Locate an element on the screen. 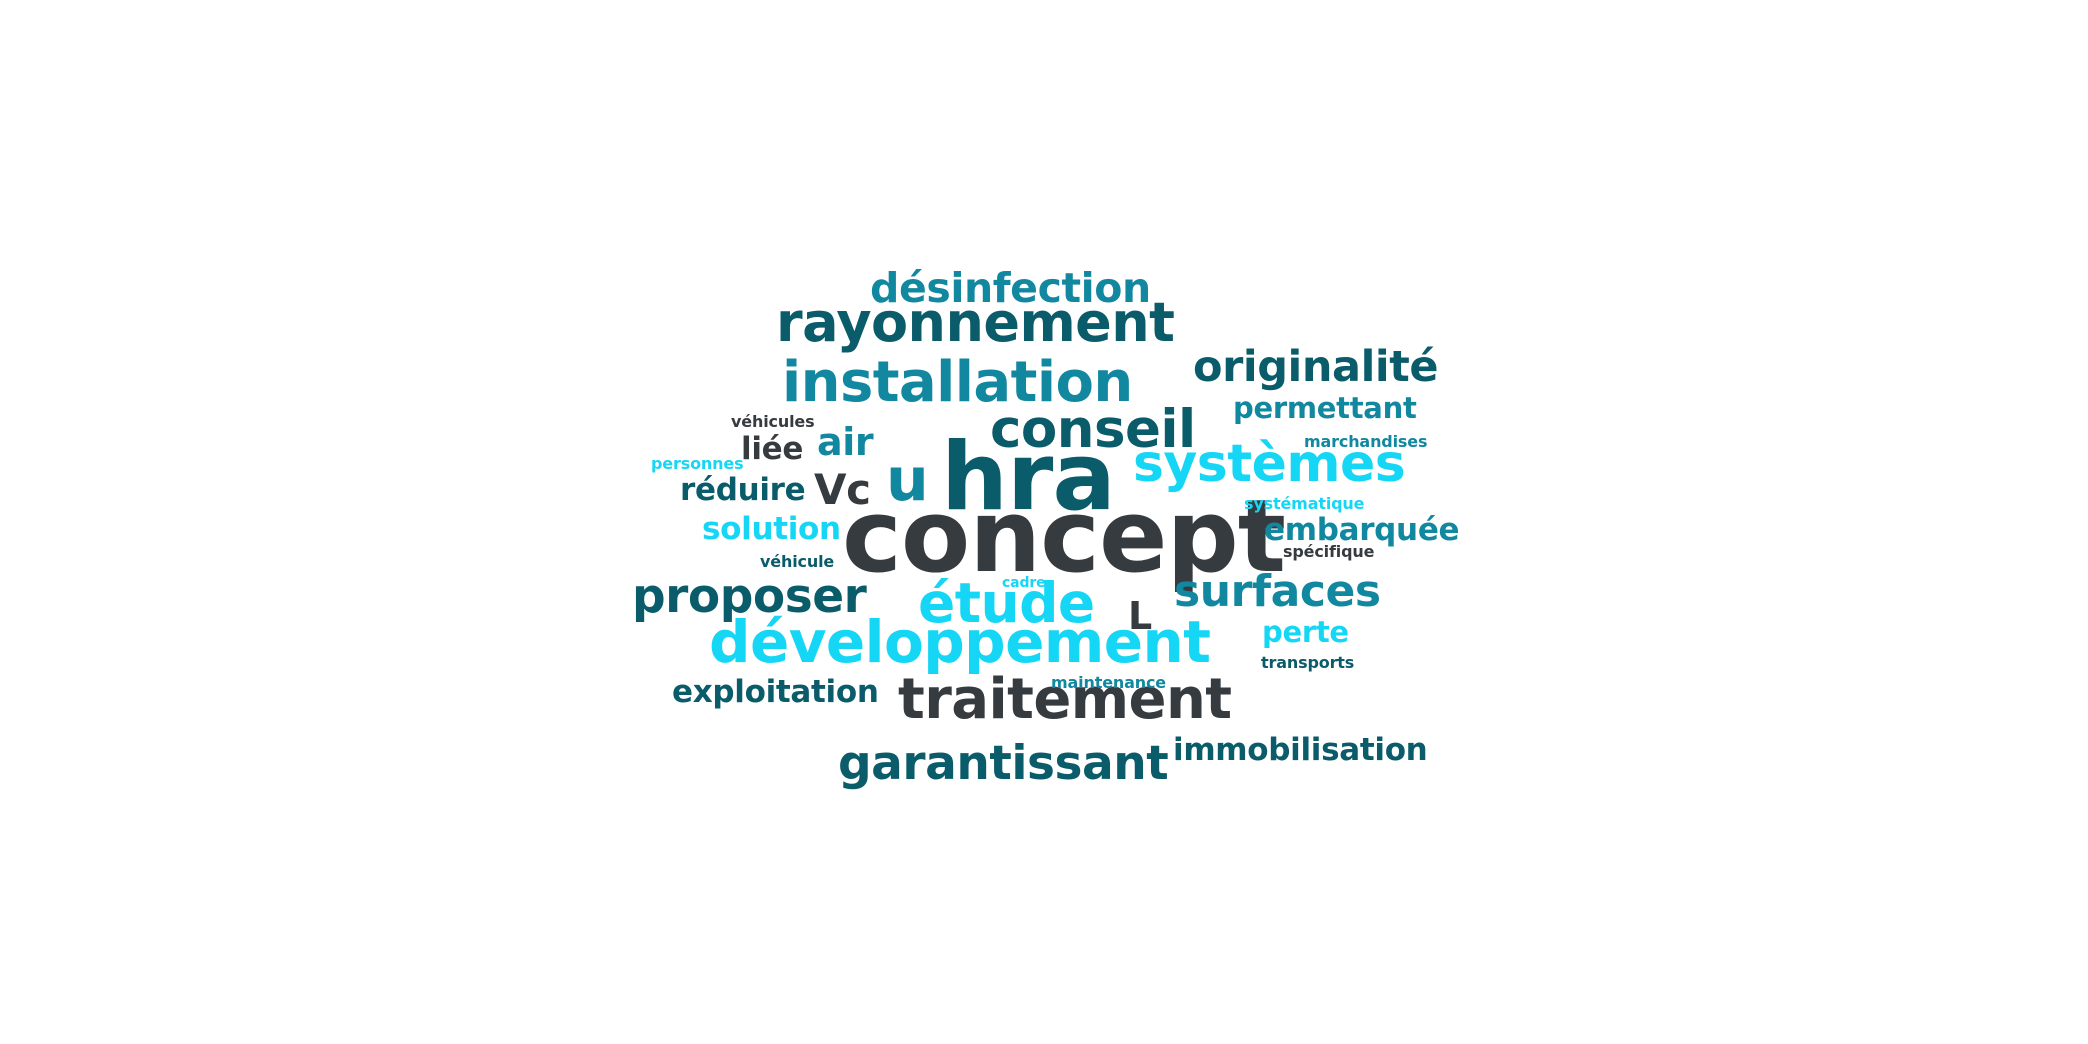 This screenshot has width=2088, height=1044. word-personnes: personnes is located at coordinates (697, 463).